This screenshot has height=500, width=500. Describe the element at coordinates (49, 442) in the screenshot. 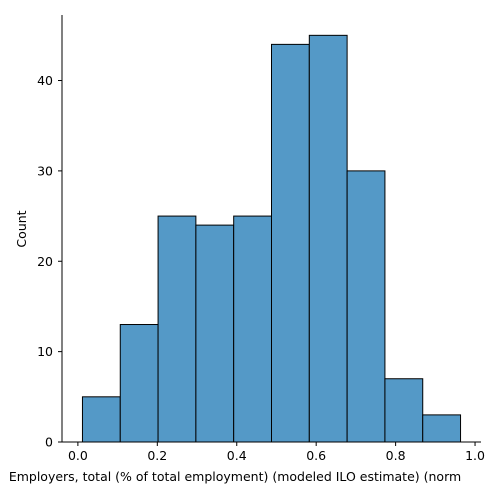

I see `y-tick-label: 0` at that location.